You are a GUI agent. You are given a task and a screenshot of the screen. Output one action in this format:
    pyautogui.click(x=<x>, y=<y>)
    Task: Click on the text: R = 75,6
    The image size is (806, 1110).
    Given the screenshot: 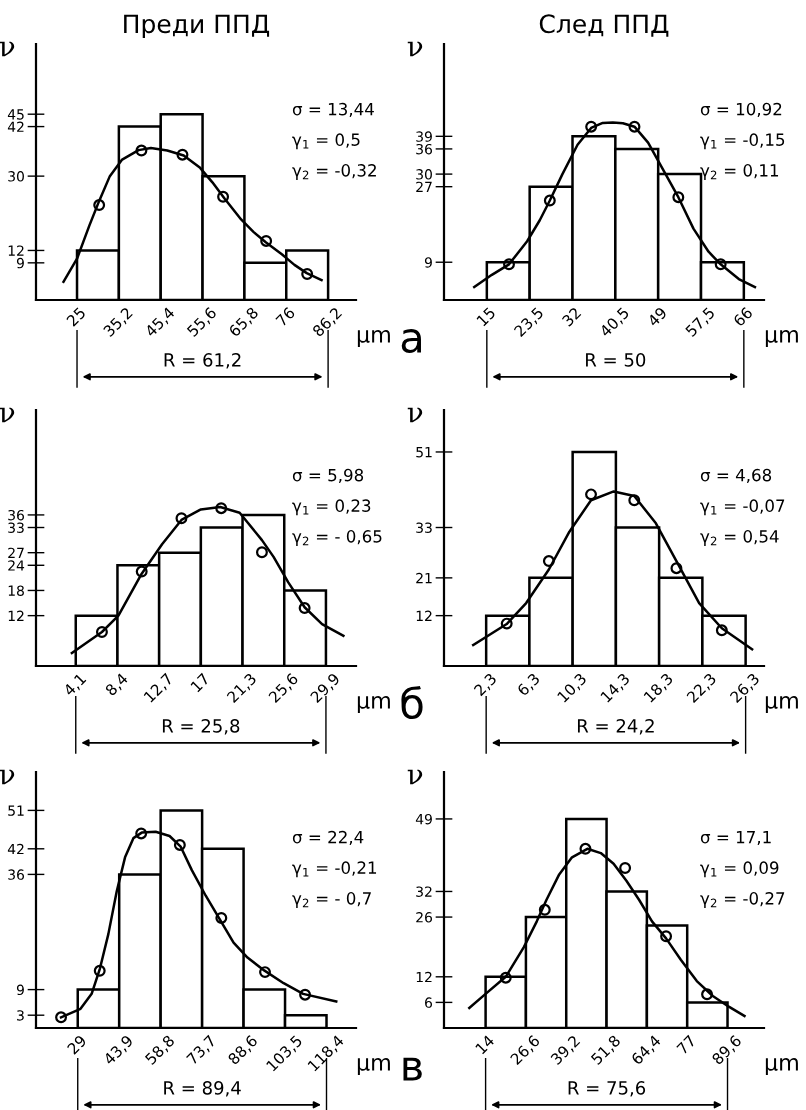 What is the action you would take?
    pyautogui.click(x=607, y=1089)
    